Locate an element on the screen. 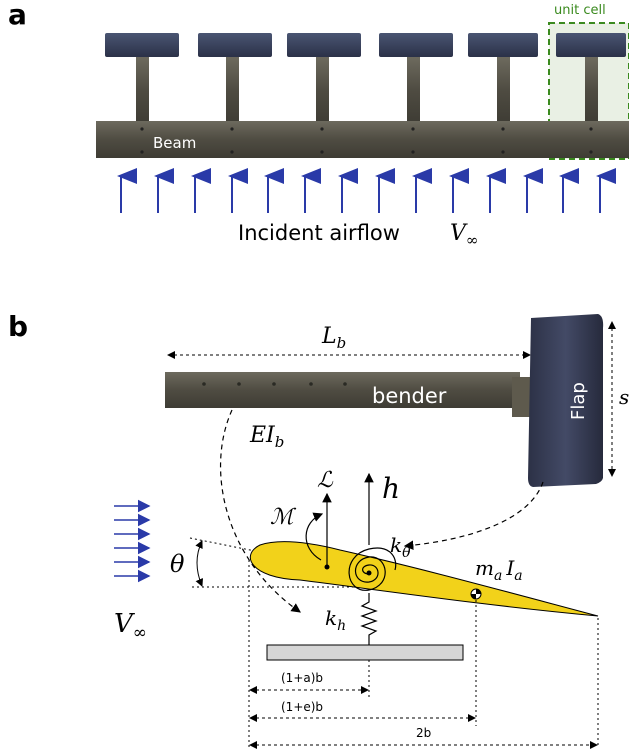  freestream-arrows is located at coordinates (132, 541).